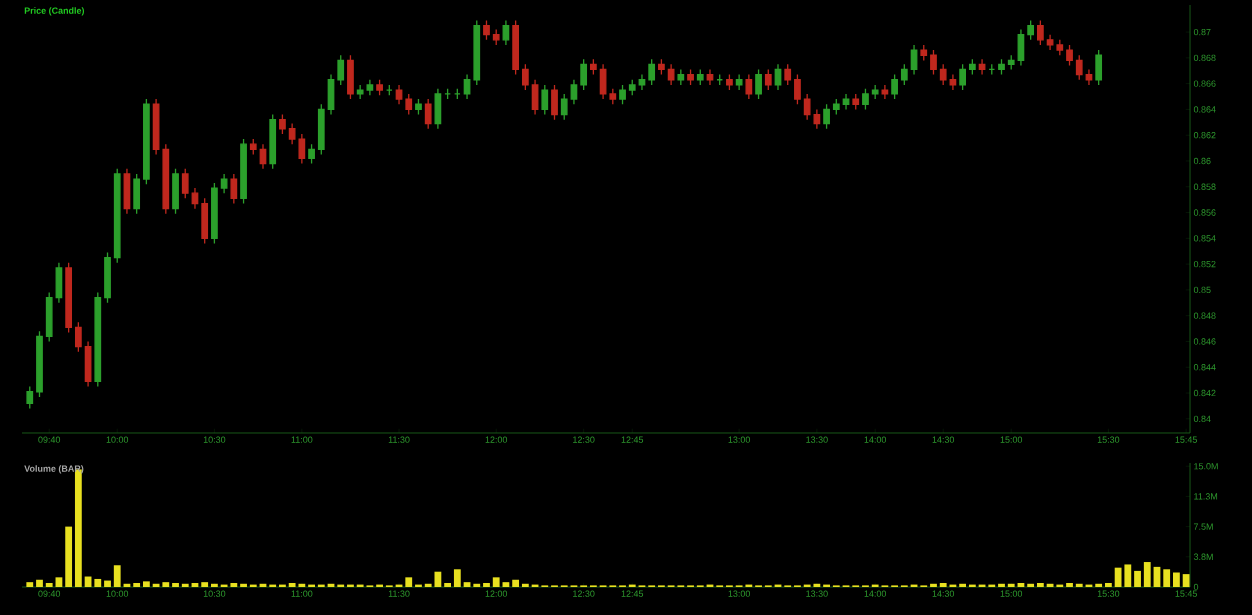  I want to click on y-tick-label: 0.854, so click(1204, 238).